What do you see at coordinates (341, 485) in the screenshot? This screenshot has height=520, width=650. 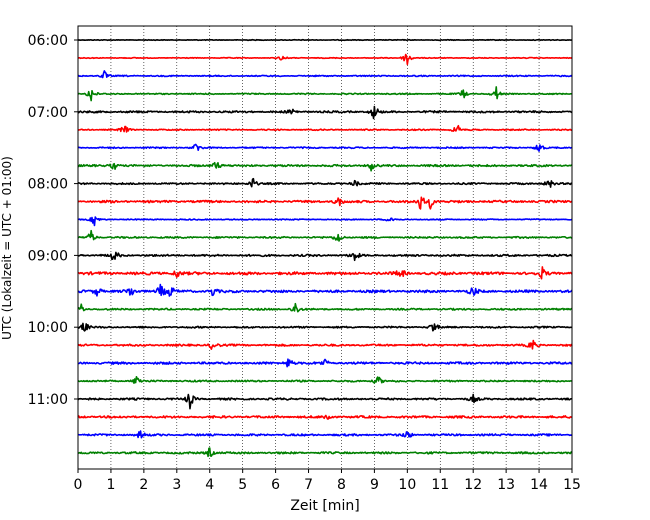 I see `x-tick-label: 8` at bounding box center [341, 485].